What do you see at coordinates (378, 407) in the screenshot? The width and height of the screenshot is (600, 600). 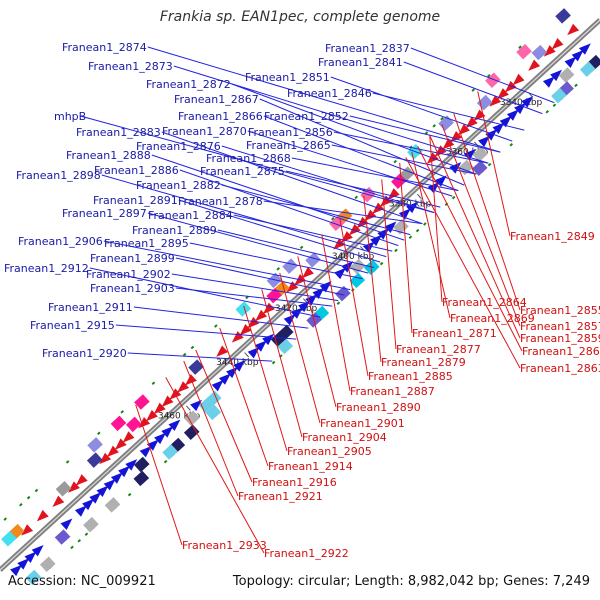 I see `reverse-gene-label: Franean1_2890` at bounding box center [378, 407].